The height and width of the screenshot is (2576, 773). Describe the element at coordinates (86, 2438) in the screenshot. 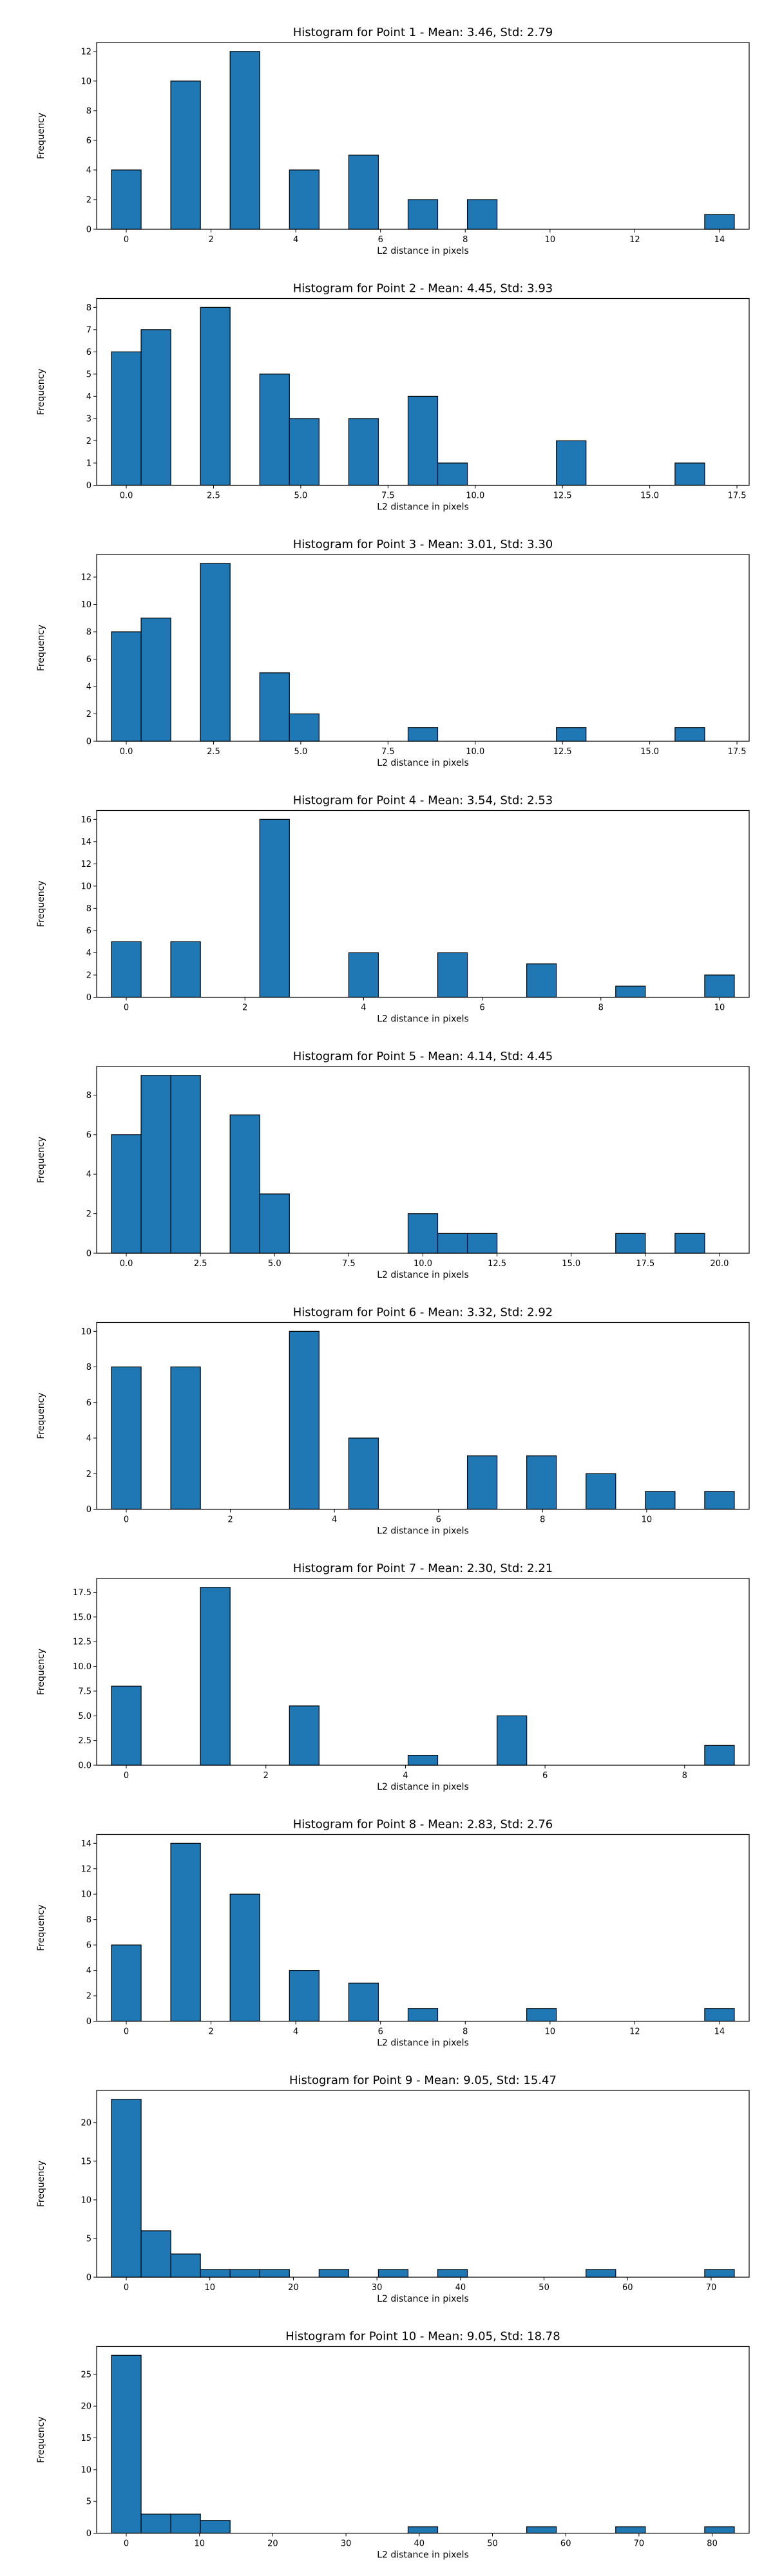

I see `y-tick-label: 15` at that location.